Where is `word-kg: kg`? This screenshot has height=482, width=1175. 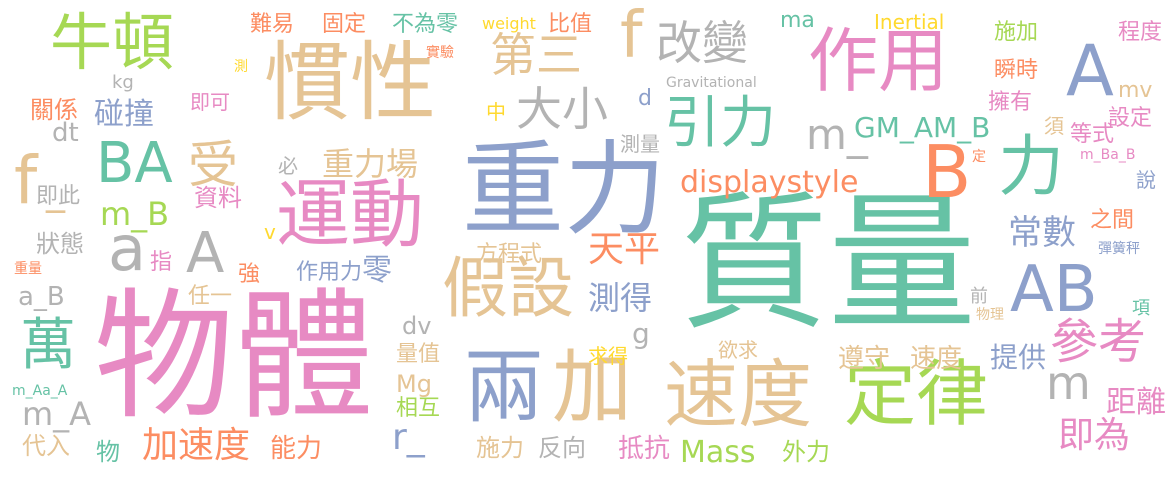
word-kg: kg is located at coordinates (123, 82).